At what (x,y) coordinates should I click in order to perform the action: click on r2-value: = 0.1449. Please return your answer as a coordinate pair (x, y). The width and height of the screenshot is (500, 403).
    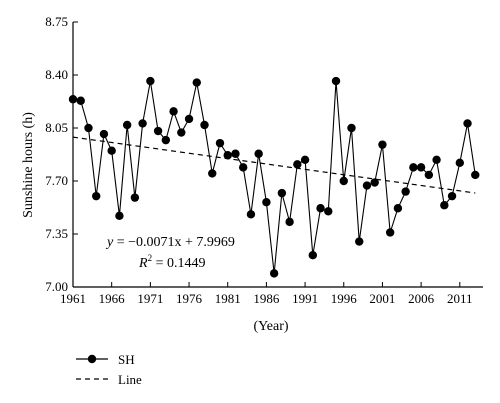
    Looking at the image, I should click on (178, 263).